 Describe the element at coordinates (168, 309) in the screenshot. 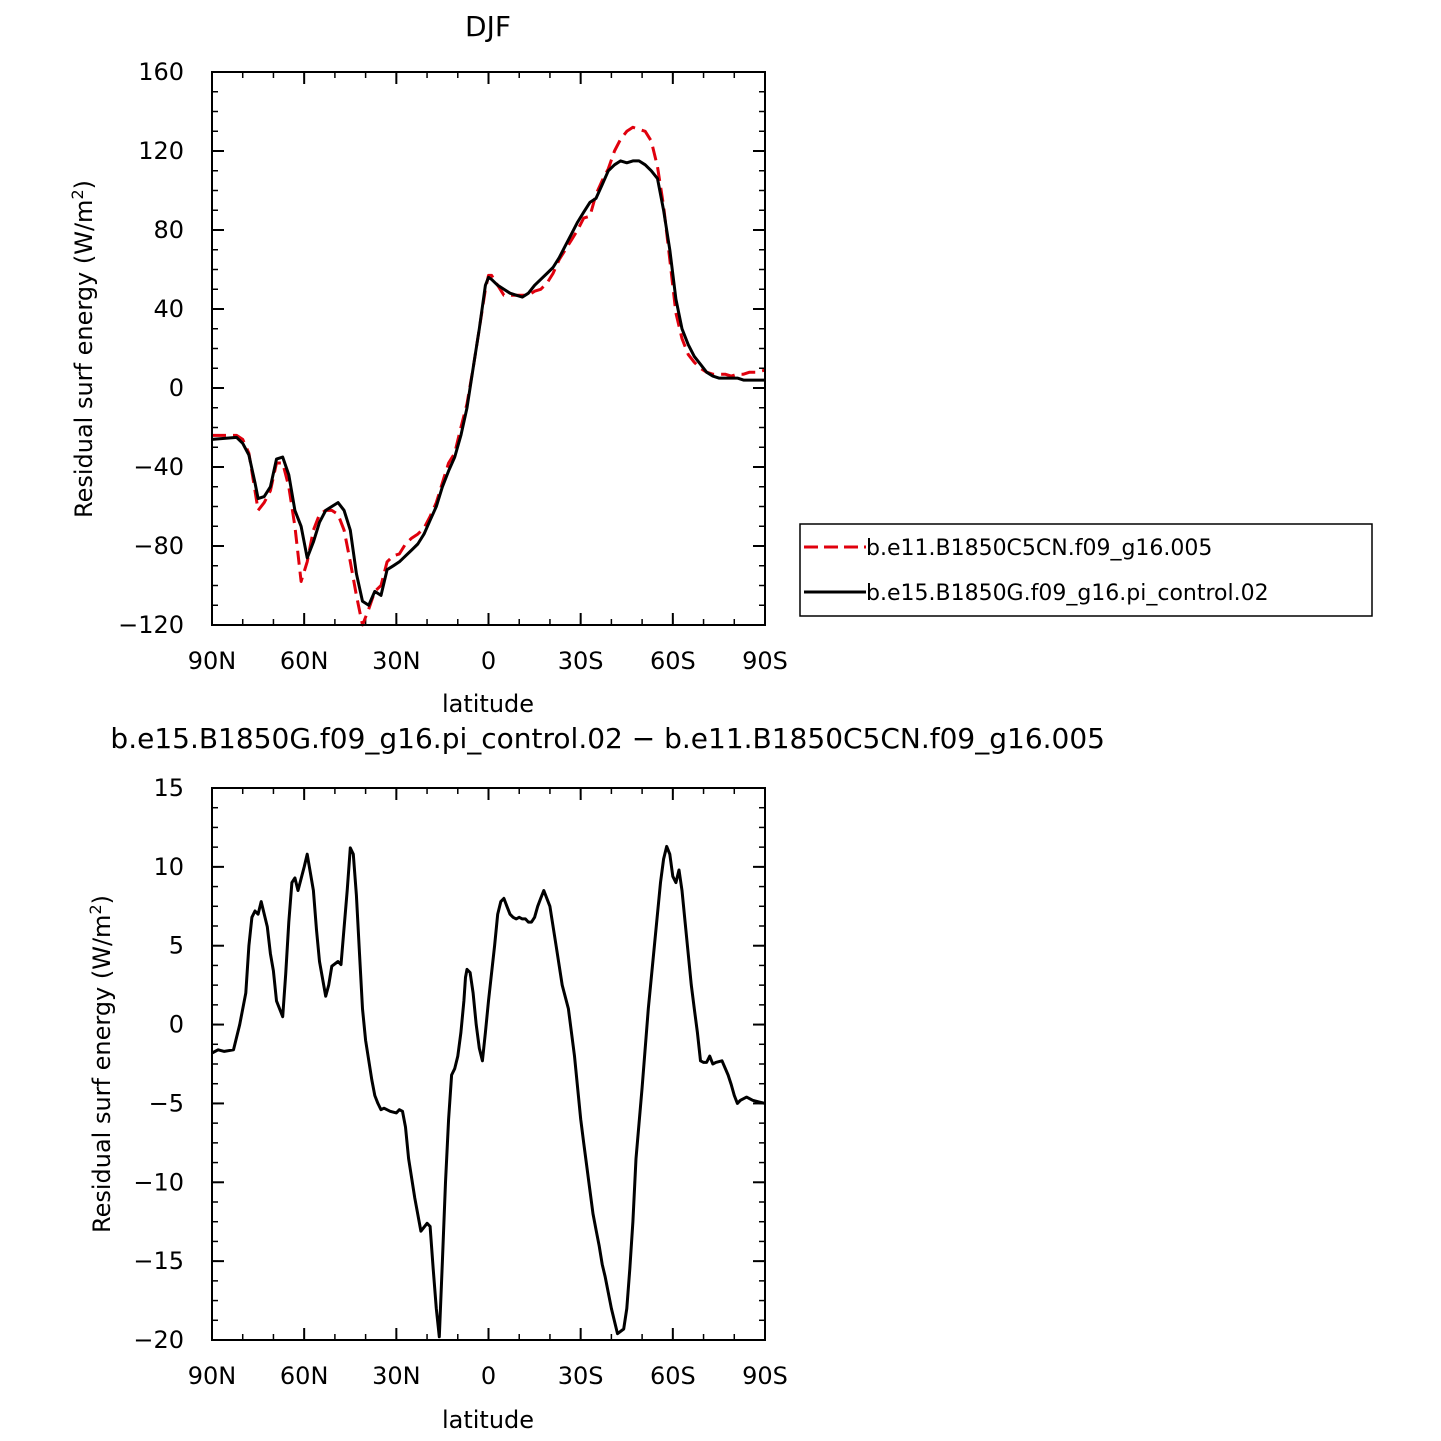

I see `top-ytick-label: 40` at that location.